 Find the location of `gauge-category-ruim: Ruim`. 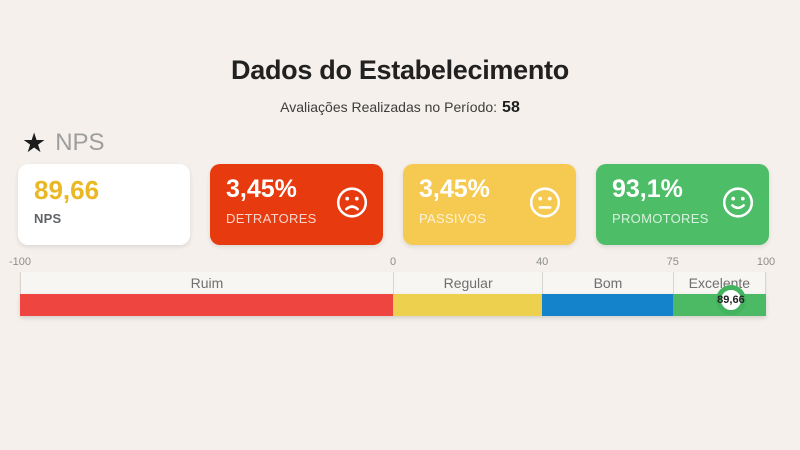

gauge-category-ruim: Ruim is located at coordinates (206, 283).